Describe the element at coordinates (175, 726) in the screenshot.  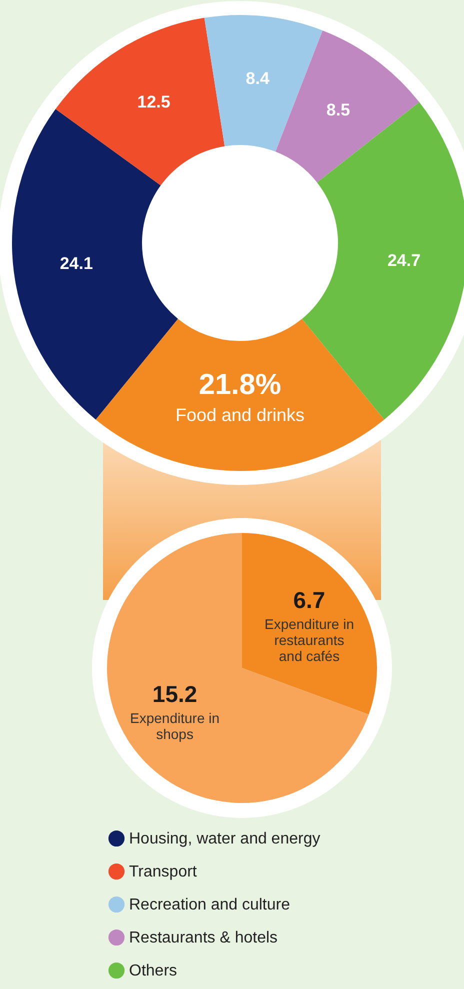
I see `slice-label: Expenditure in shops` at that location.